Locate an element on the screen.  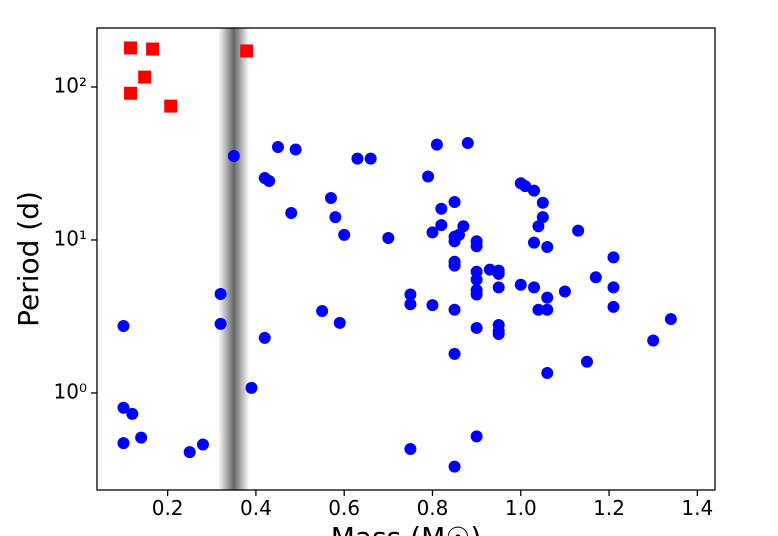
y-tick-label: 10² is located at coordinates (70, 85).